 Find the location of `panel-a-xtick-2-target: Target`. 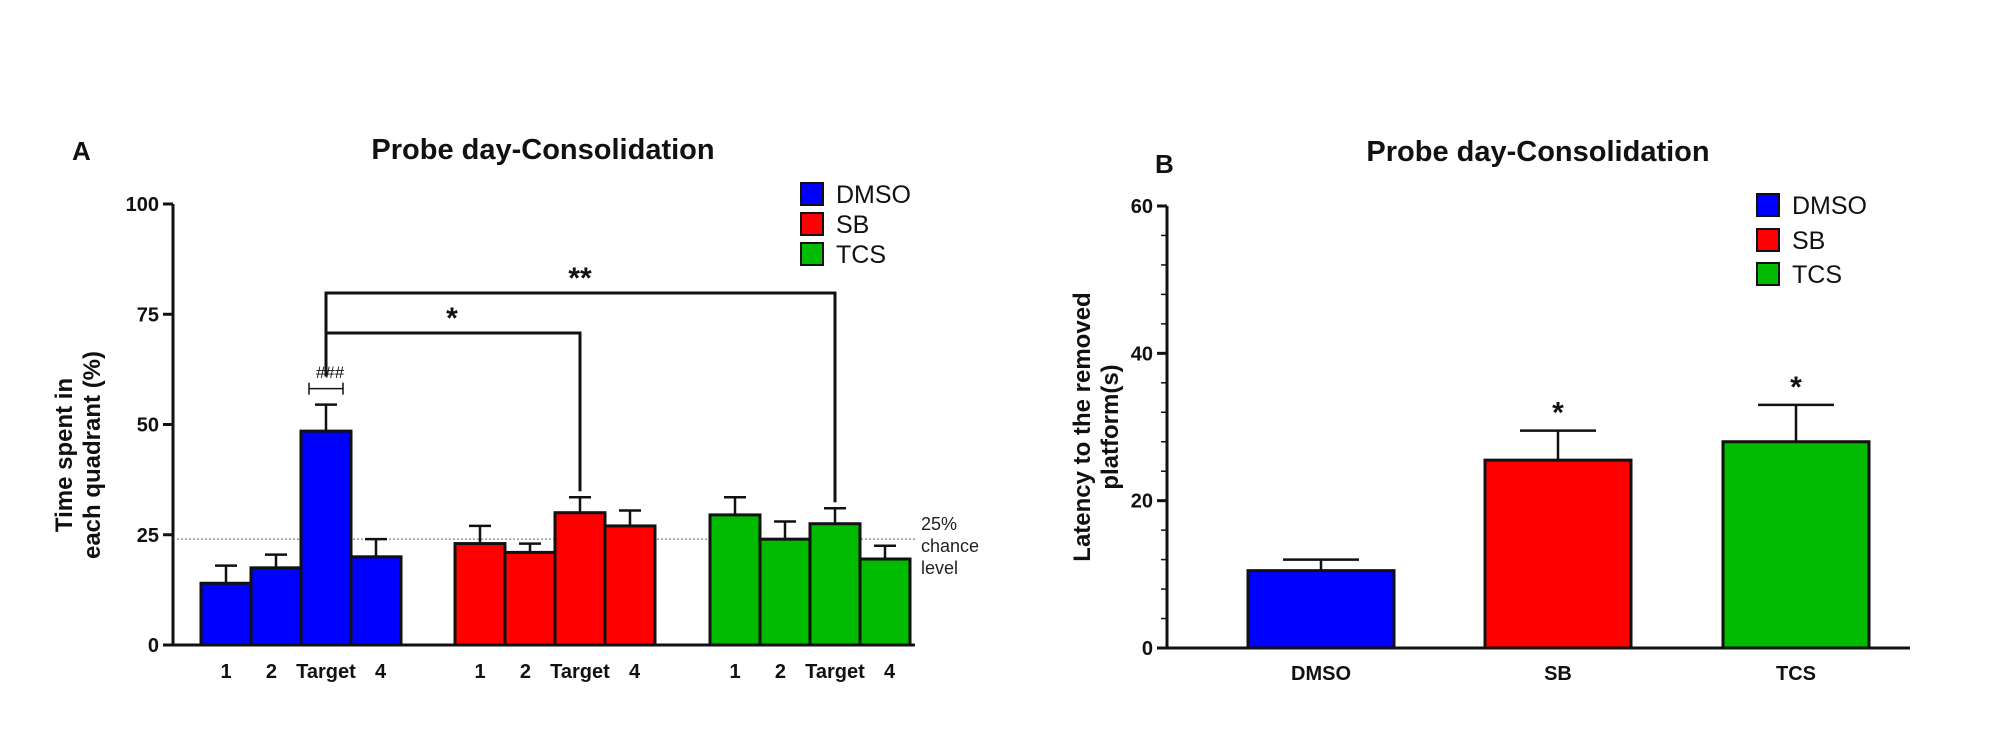

panel-a-xtick-2-target: Target is located at coordinates (835, 672).